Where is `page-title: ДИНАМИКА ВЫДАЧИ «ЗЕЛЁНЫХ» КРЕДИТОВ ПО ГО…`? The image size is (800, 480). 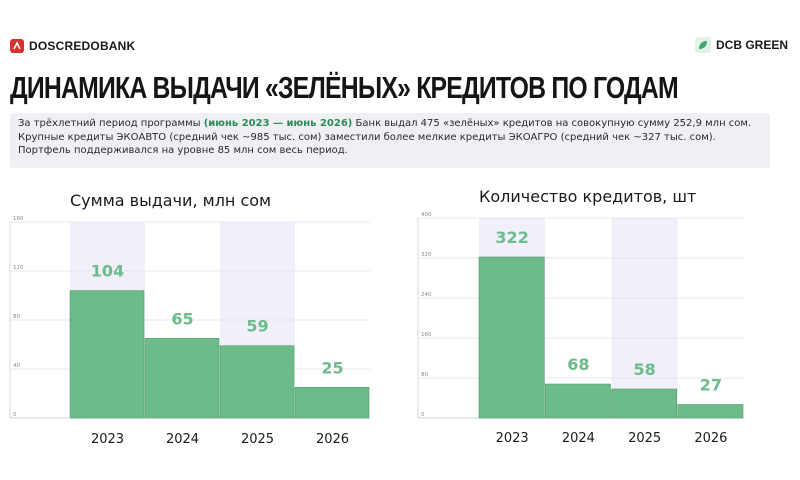
page-title: ДИНАМИКА ВЫДАЧИ «ЗЕЛЁНЫХ» КРЕДИТОВ ПО ГО… is located at coordinates (344, 87).